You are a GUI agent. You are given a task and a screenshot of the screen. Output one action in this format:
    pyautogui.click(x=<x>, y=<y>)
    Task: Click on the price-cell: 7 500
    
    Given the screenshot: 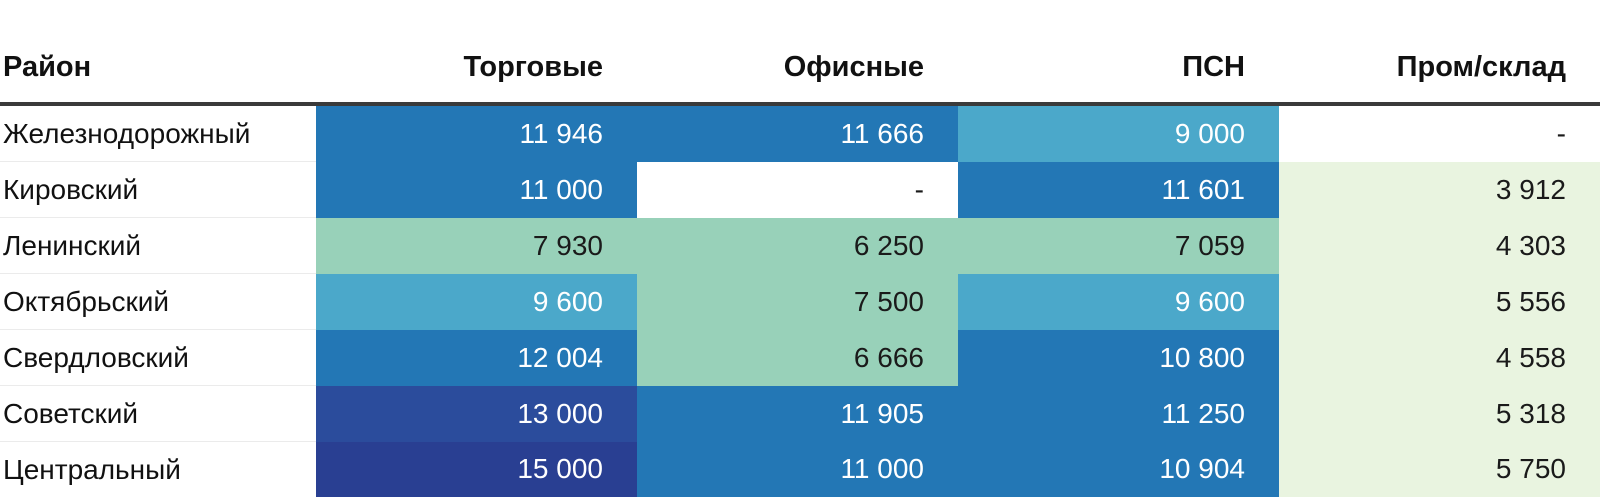 What is the action you would take?
    pyautogui.click(x=797, y=301)
    